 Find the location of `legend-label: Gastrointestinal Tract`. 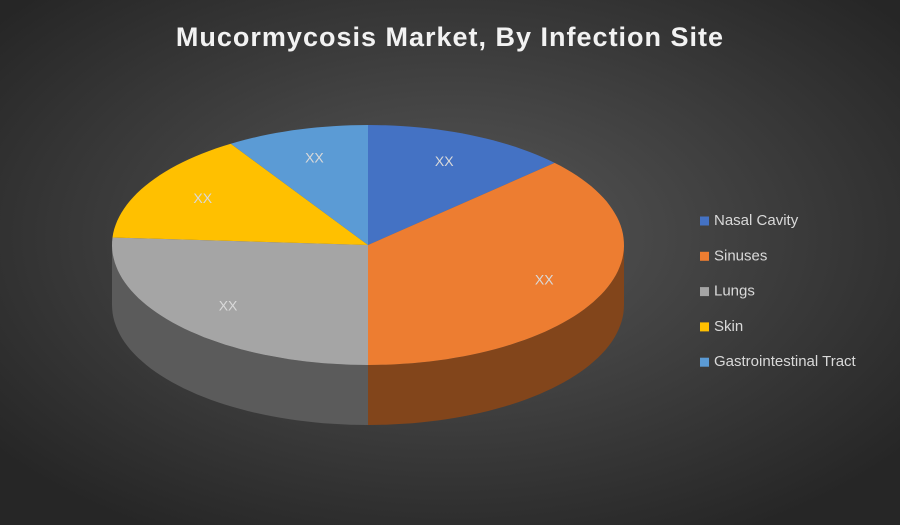

legend-label: Gastrointestinal Tract is located at coordinates (785, 361).